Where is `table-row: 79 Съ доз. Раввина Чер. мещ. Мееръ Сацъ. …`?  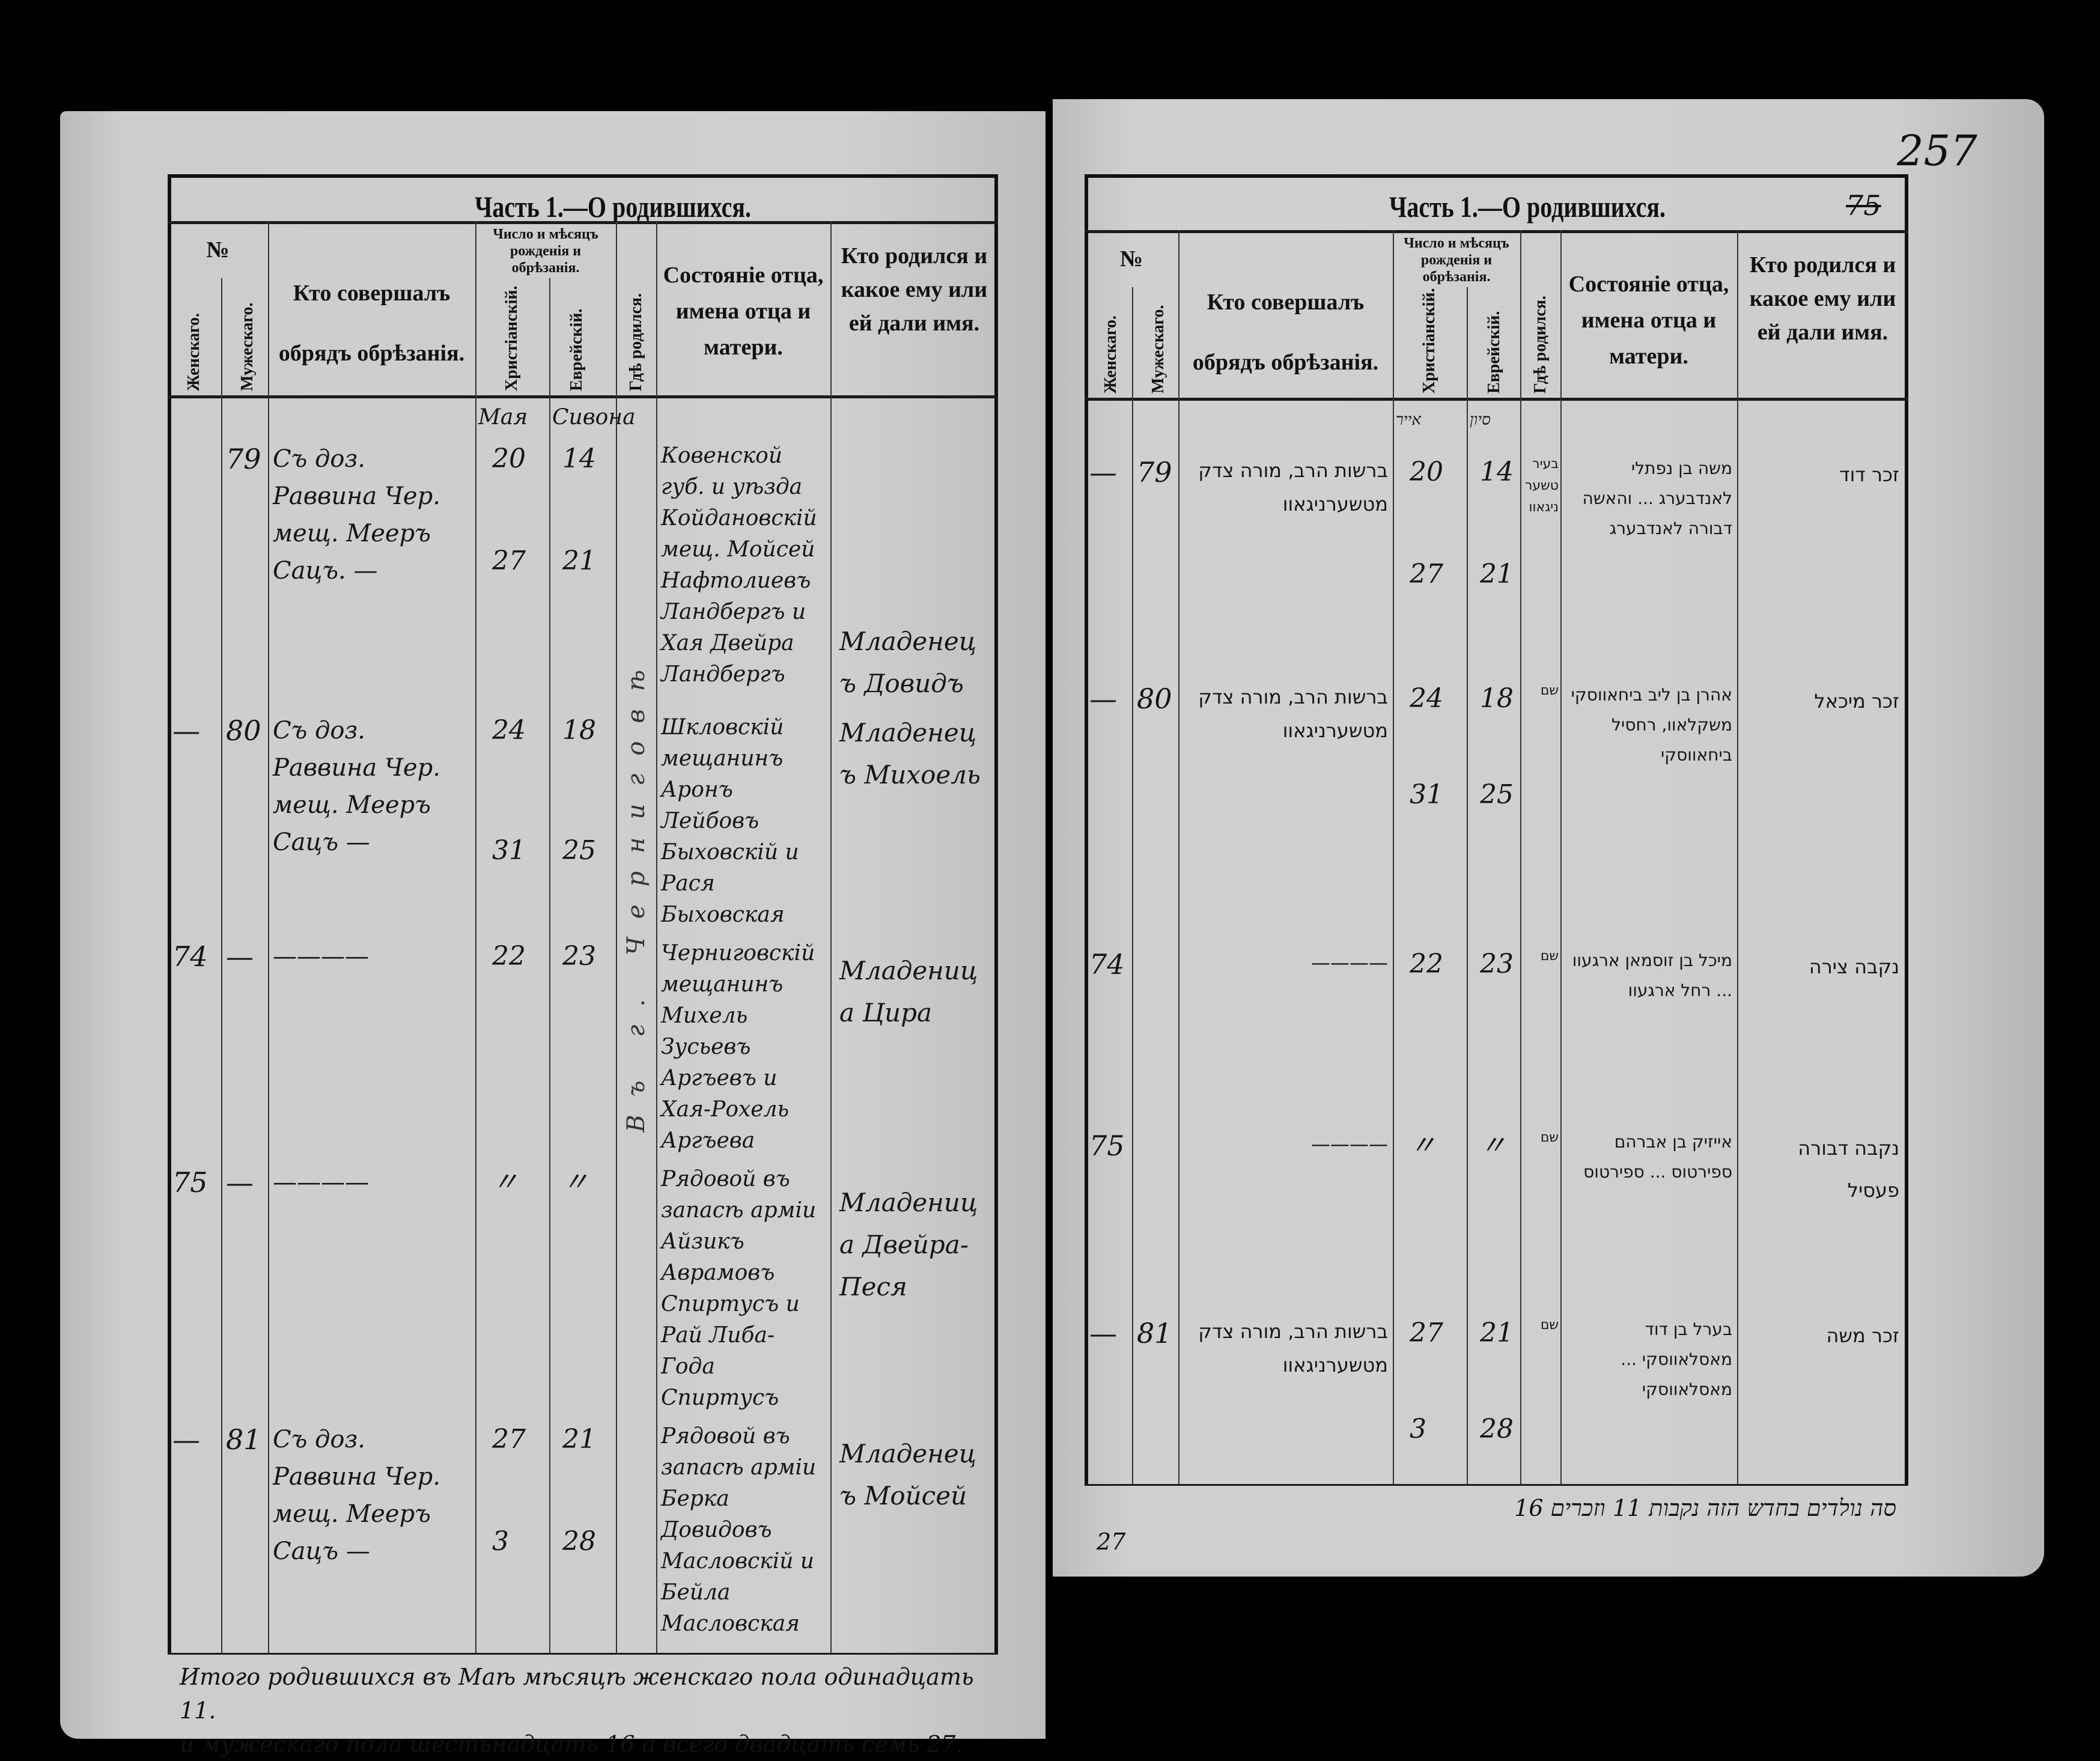 table-row: 79 Съ доз. Раввина Чер. мещ. Мееръ Сацъ. … is located at coordinates (529, 576).